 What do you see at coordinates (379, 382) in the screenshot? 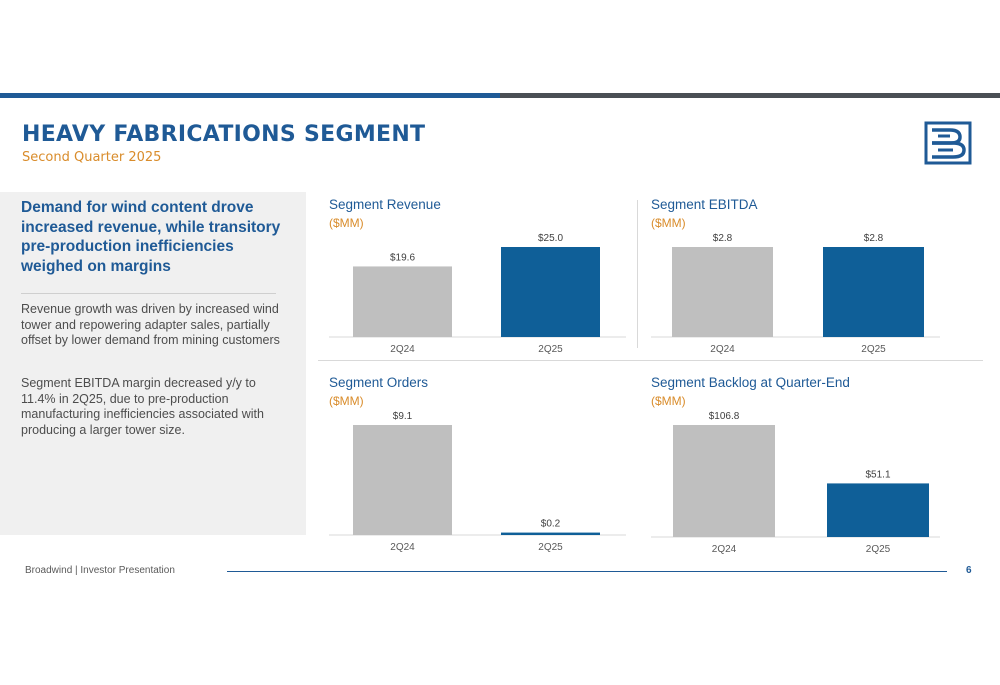
I see `chart-title: Segment Orders` at bounding box center [379, 382].